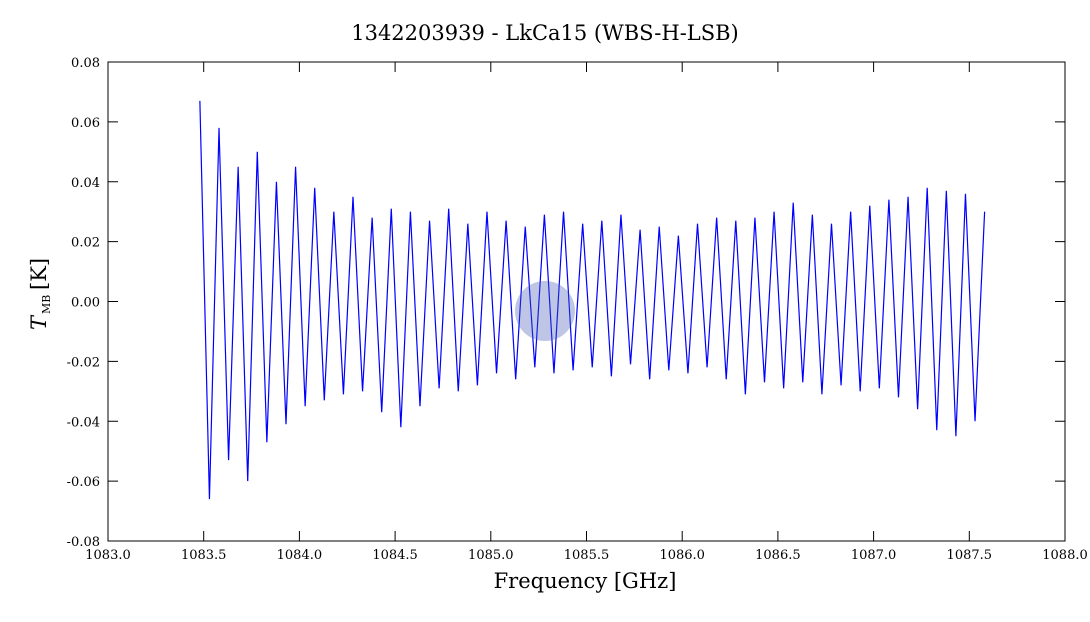  I want to click on x-tick-label: 1088.0, so click(1065, 555).